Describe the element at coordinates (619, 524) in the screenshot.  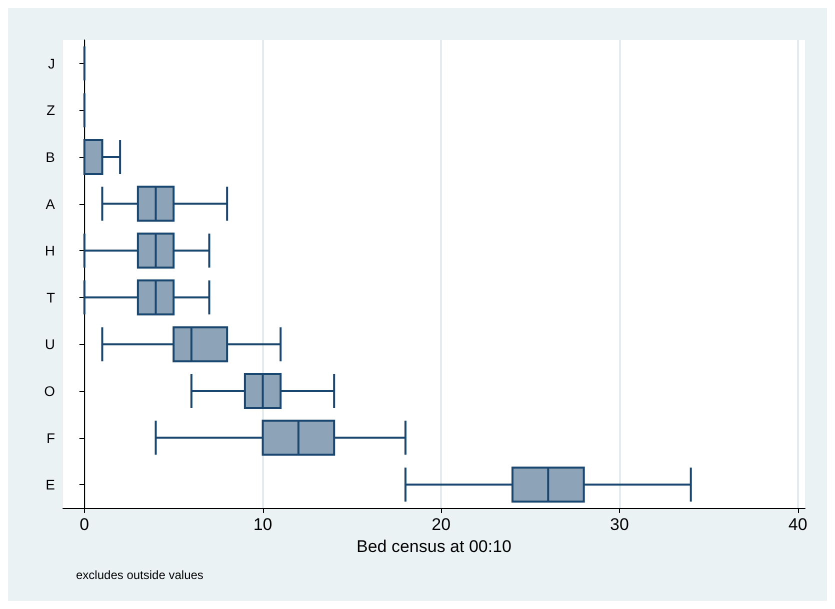
I see `x-tick-label: 30` at that location.